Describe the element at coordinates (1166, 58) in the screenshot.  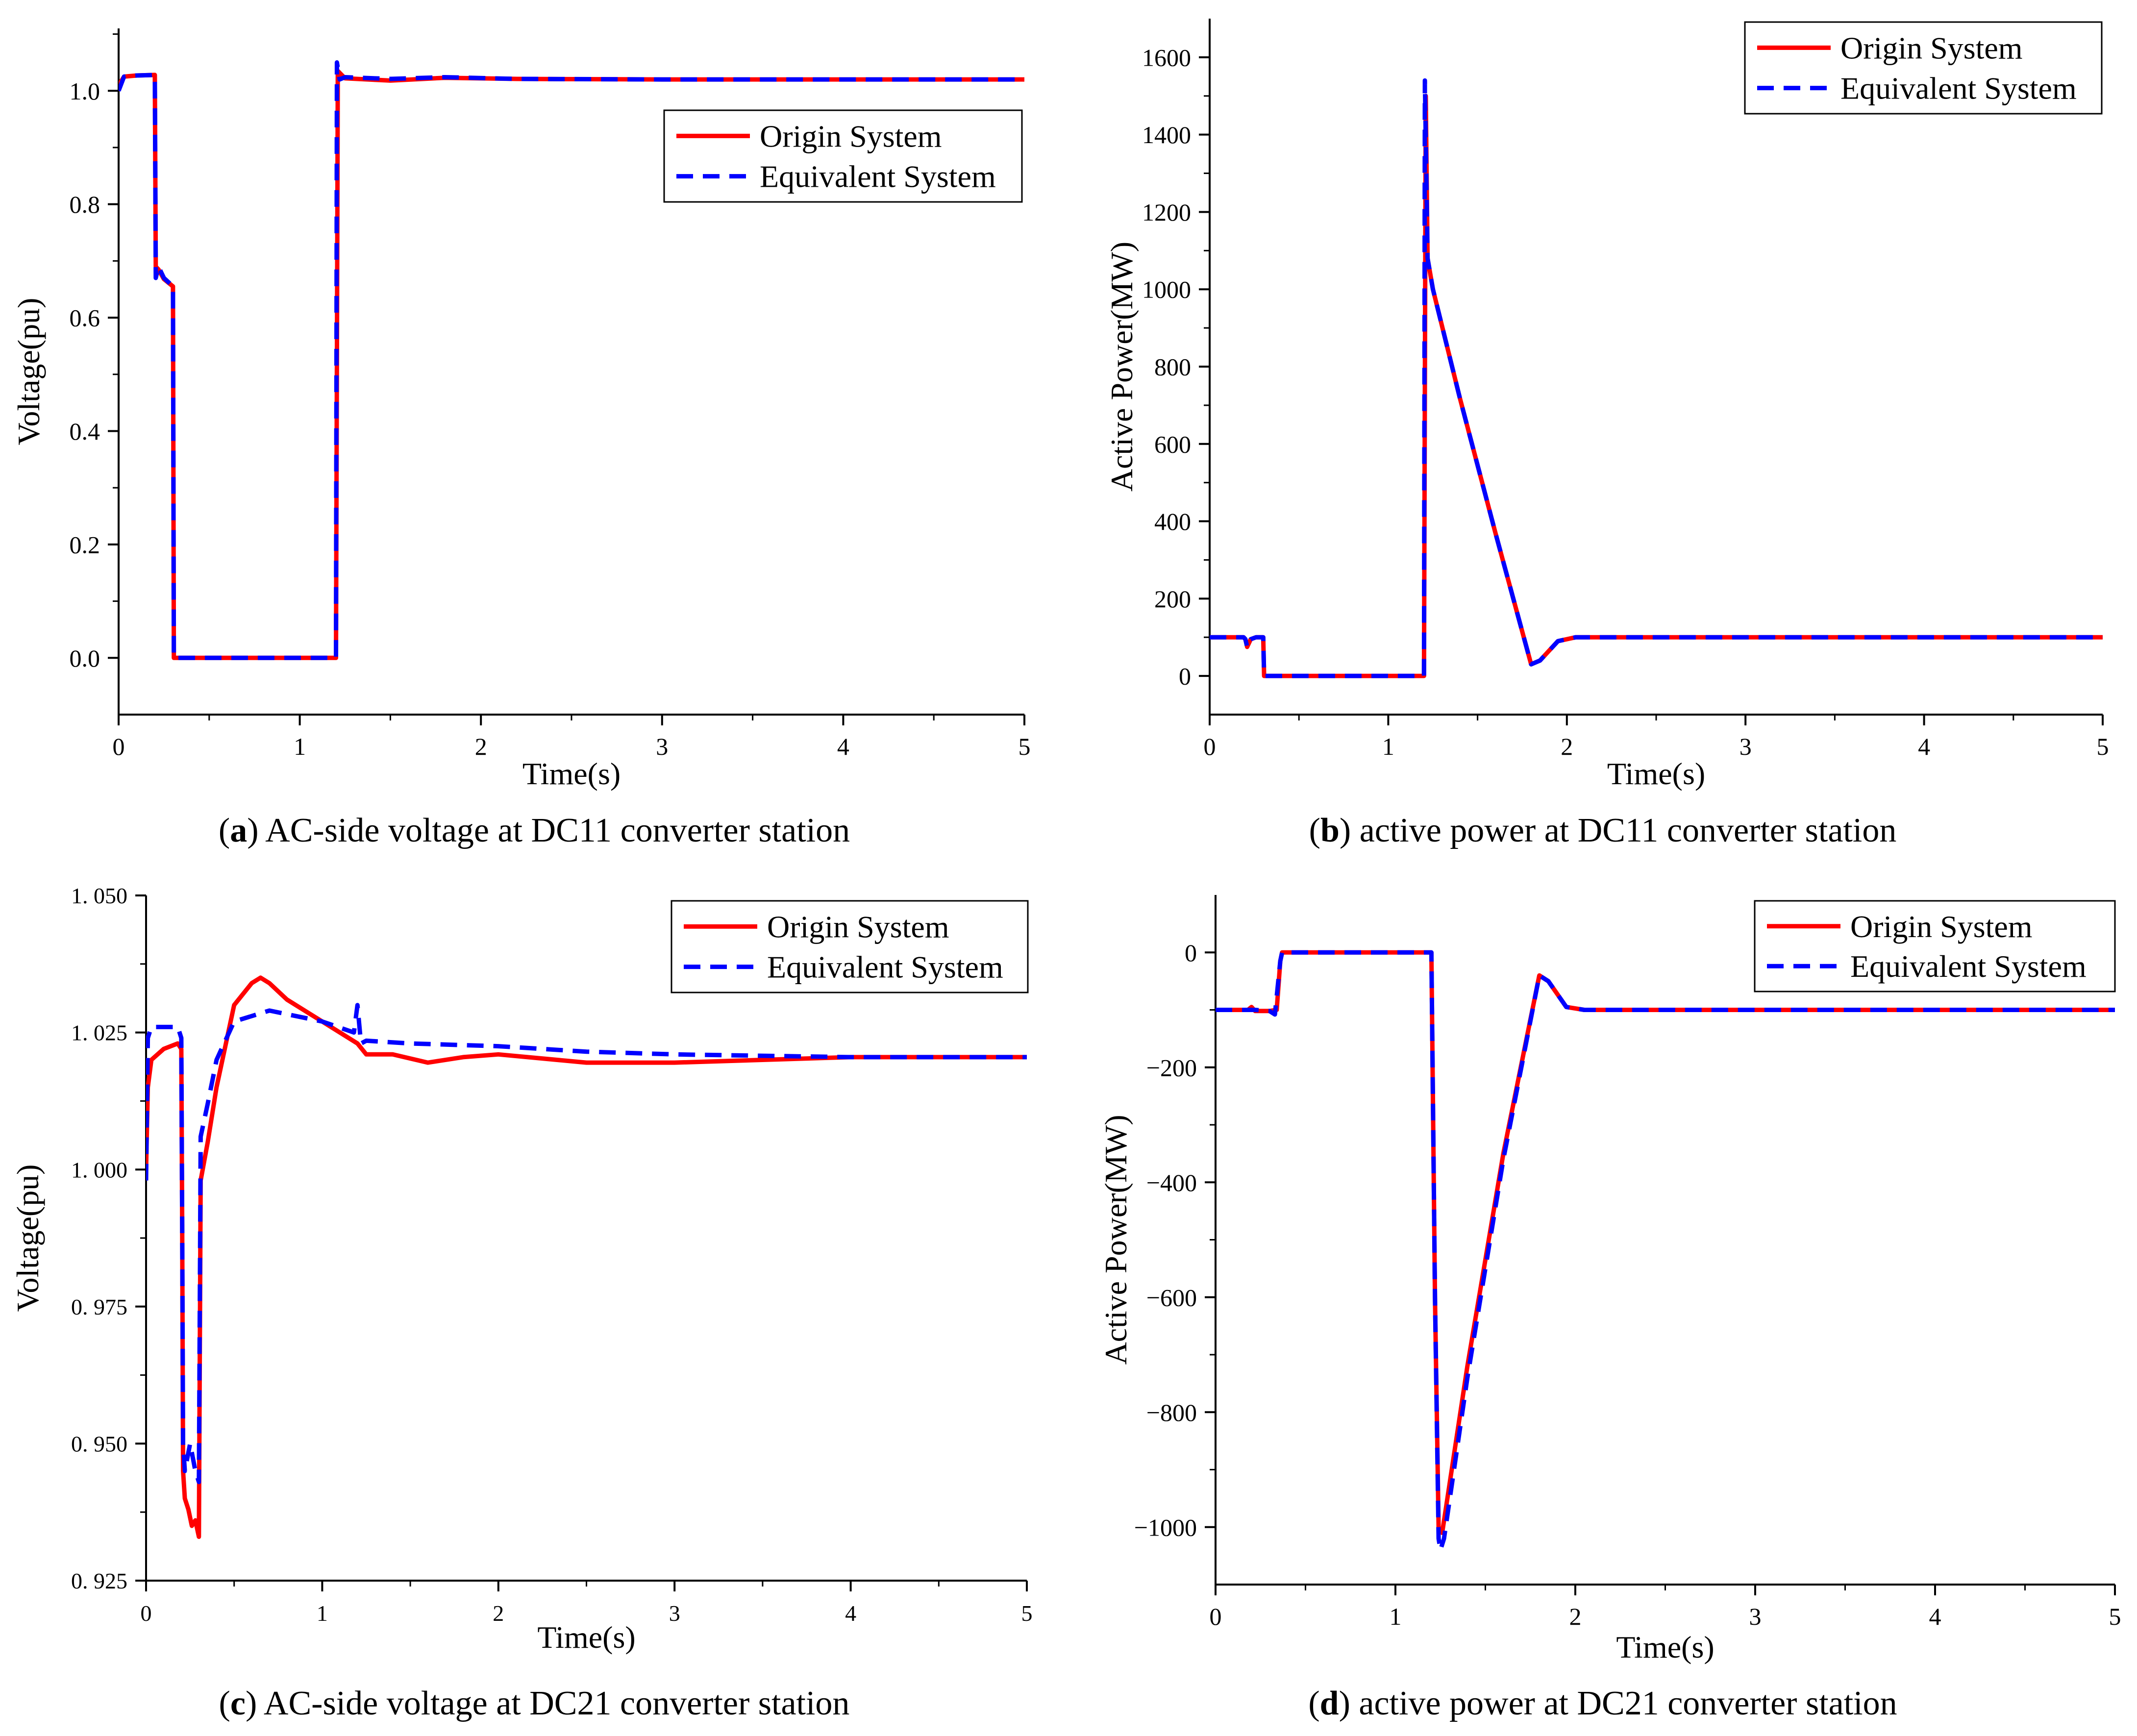
I see `y-tick-label: 1600` at that location.